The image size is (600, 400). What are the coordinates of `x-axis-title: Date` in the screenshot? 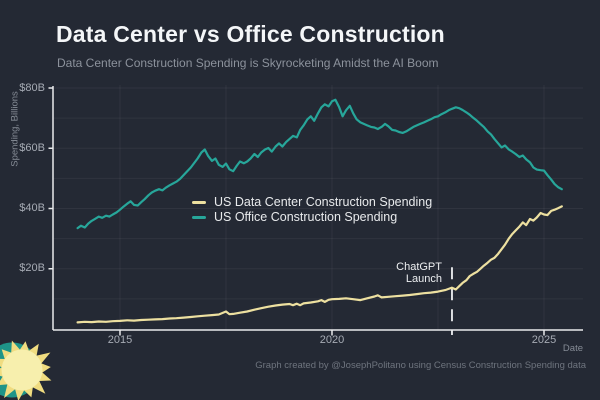 It's located at (572, 348).